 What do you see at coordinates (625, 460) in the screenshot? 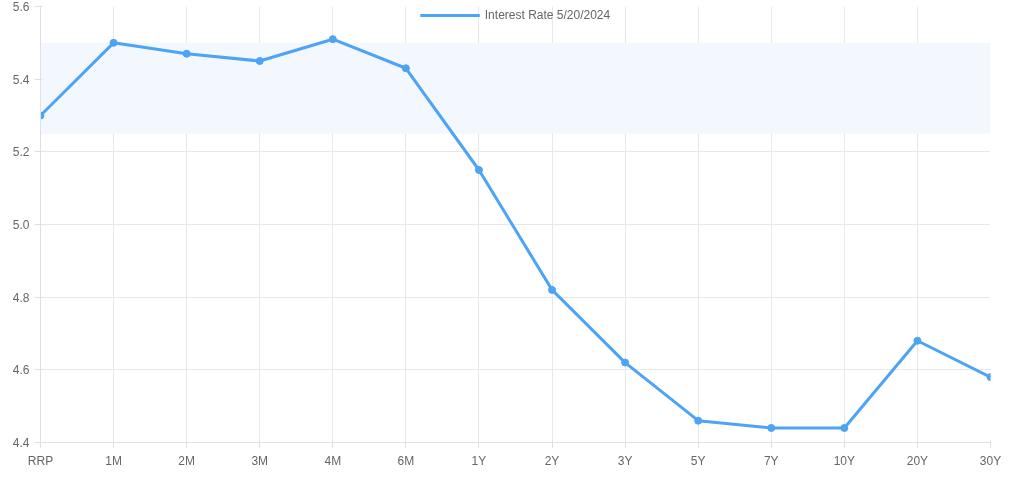
I see `x-tick-label: 3Y` at bounding box center [625, 460].